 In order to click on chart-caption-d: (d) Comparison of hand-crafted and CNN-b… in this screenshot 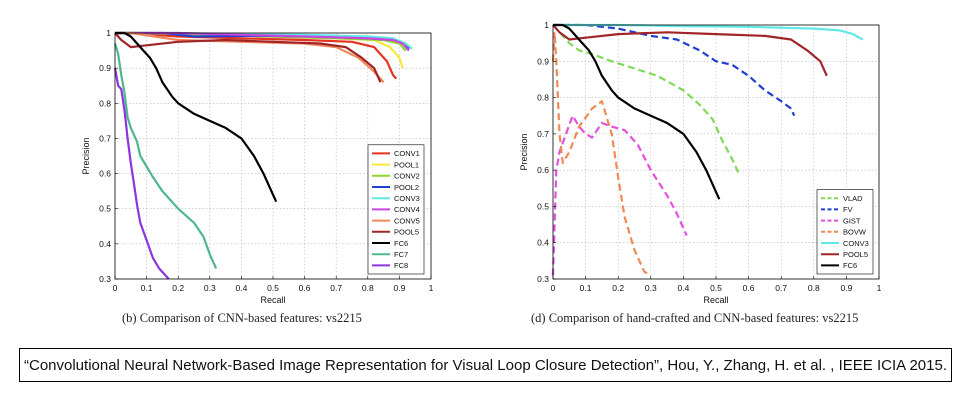, I will do `click(695, 318)`.